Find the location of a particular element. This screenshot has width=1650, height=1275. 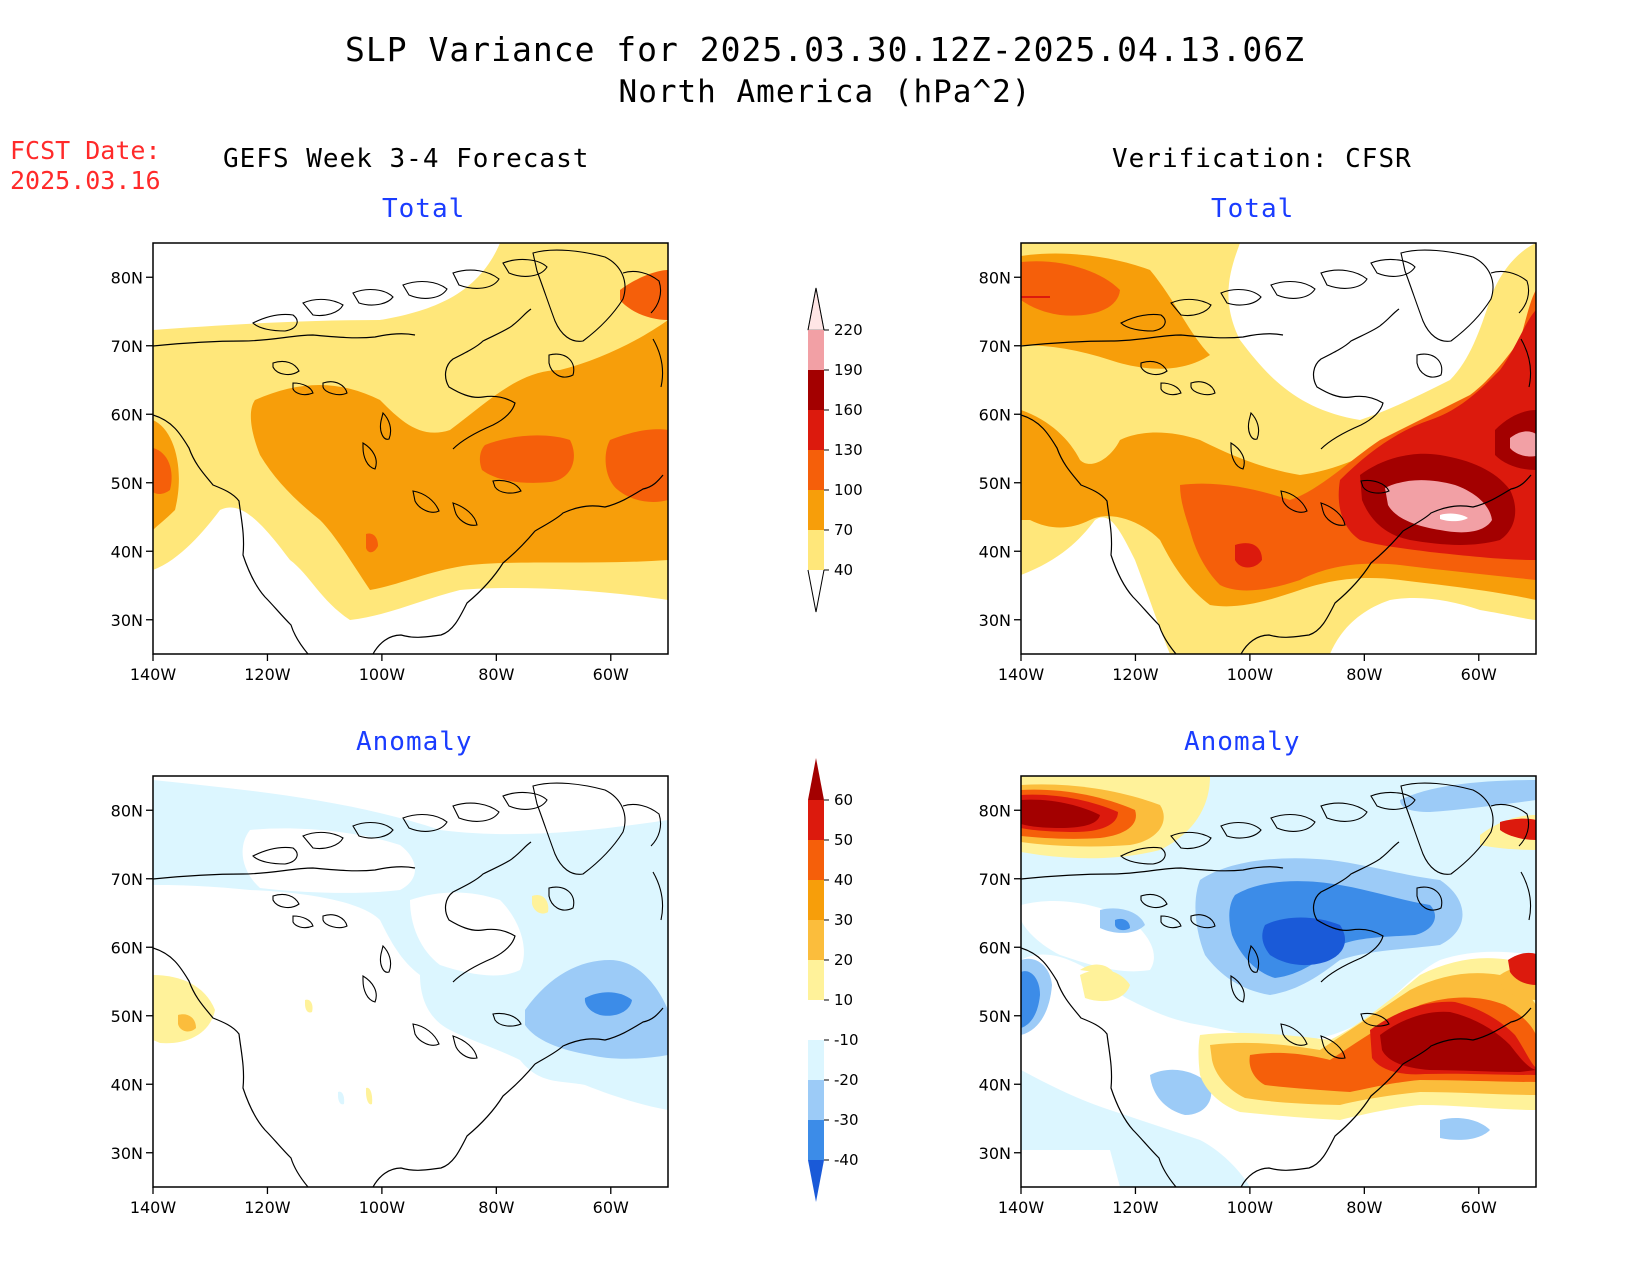

map-forecast-total is located at coordinates (410, 448).